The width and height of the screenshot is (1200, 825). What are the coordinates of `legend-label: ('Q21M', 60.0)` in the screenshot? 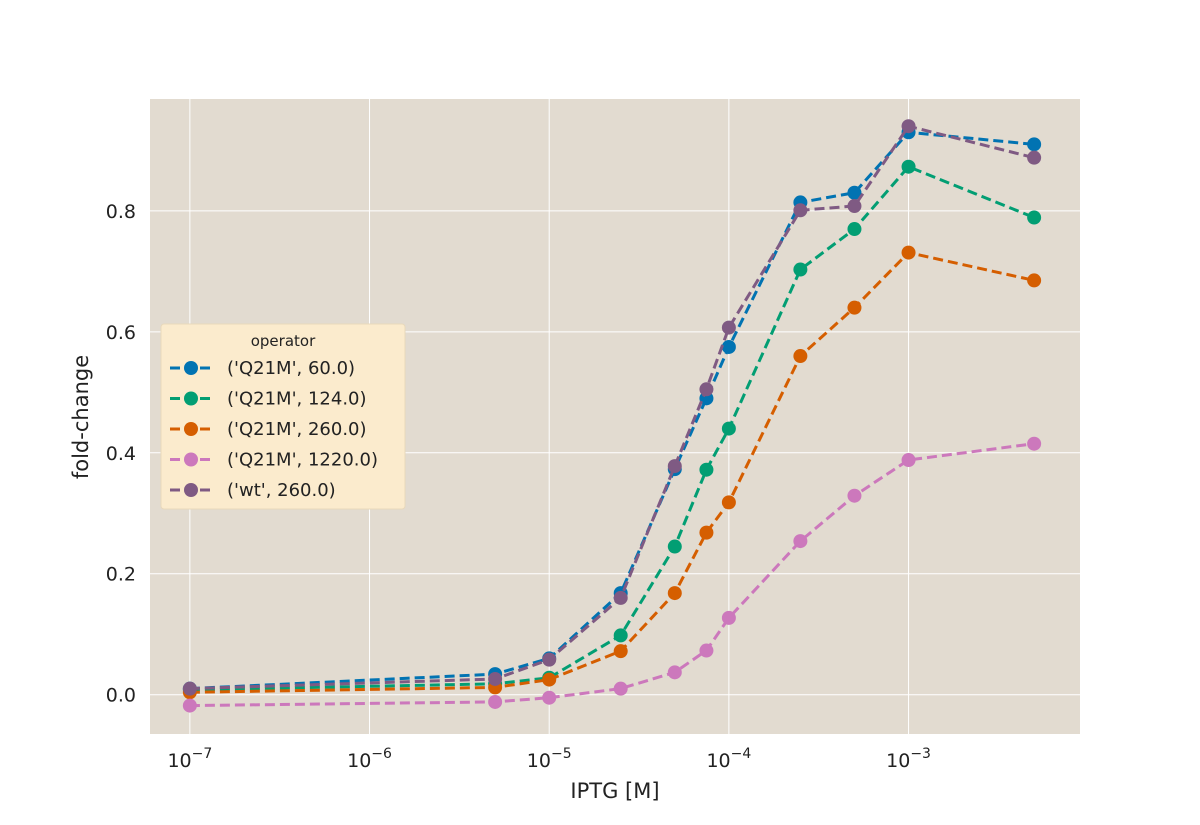 It's located at (291, 368).